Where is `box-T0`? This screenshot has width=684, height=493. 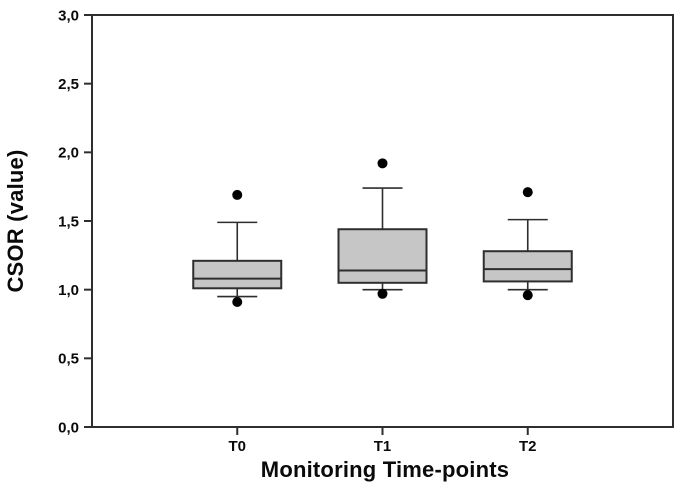 box-T0 is located at coordinates (237, 274).